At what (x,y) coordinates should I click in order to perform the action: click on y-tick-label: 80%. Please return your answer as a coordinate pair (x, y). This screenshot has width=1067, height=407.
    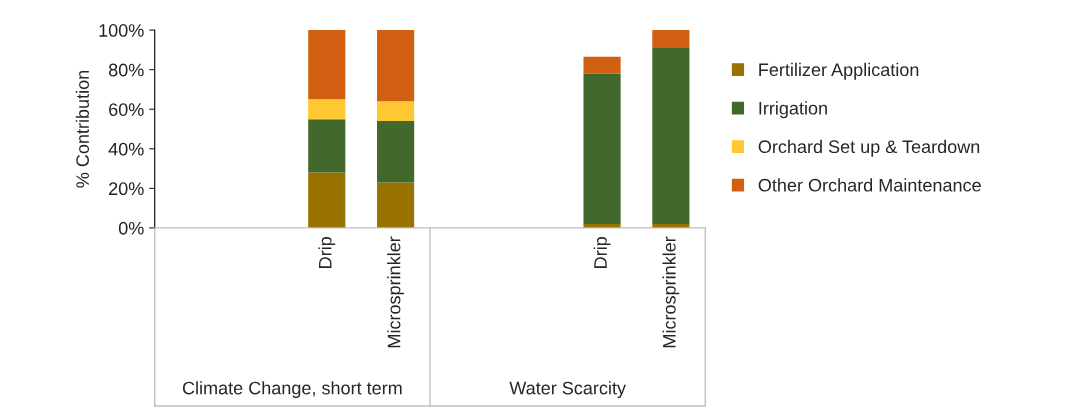
    Looking at the image, I should click on (126, 70).